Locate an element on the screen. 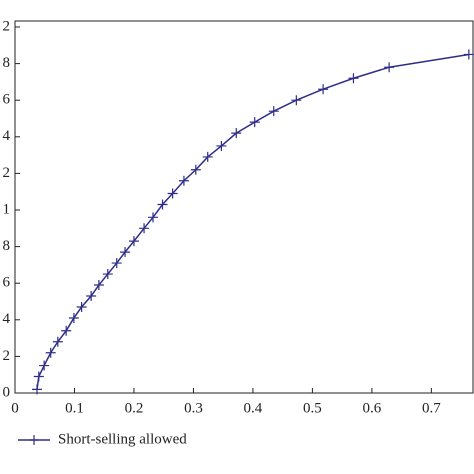  legend-label: Short-selling allowed is located at coordinates (122, 439).